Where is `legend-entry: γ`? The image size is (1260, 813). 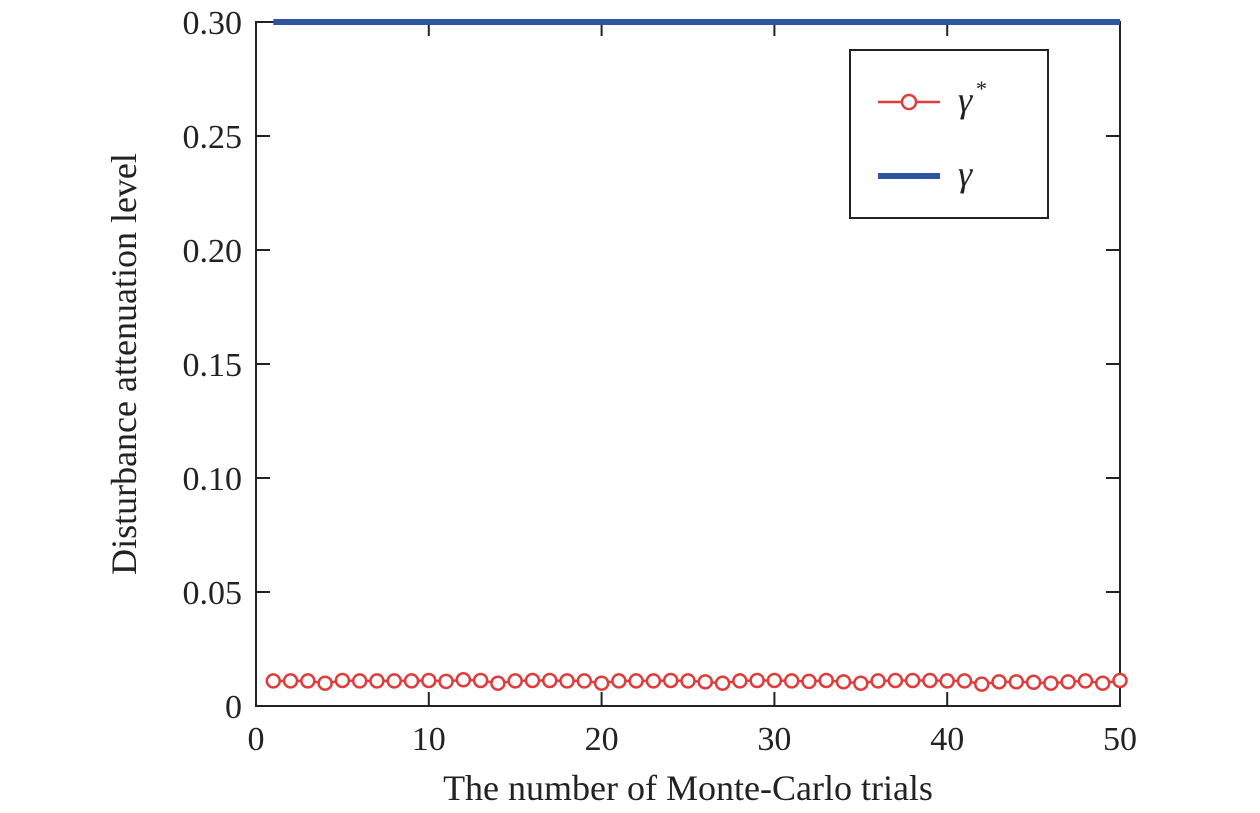
legend-entry: γ is located at coordinates (925, 174).